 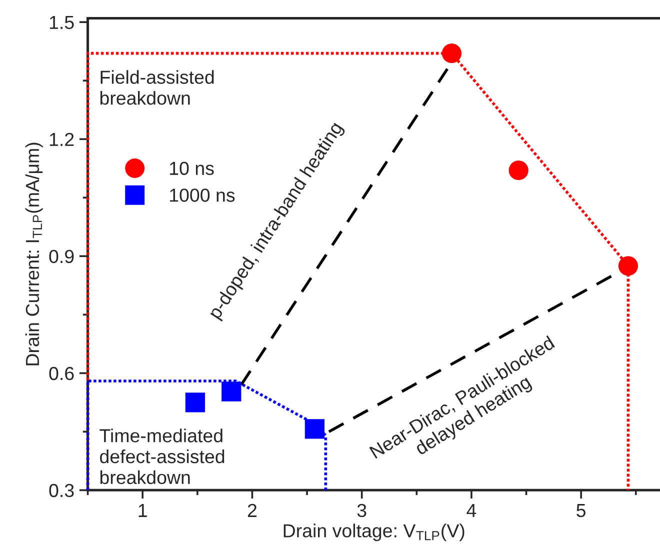 What do you see at coordinates (157, 87) in the screenshot?
I see `annotation: Field-assisted breakdown` at bounding box center [157, 87].